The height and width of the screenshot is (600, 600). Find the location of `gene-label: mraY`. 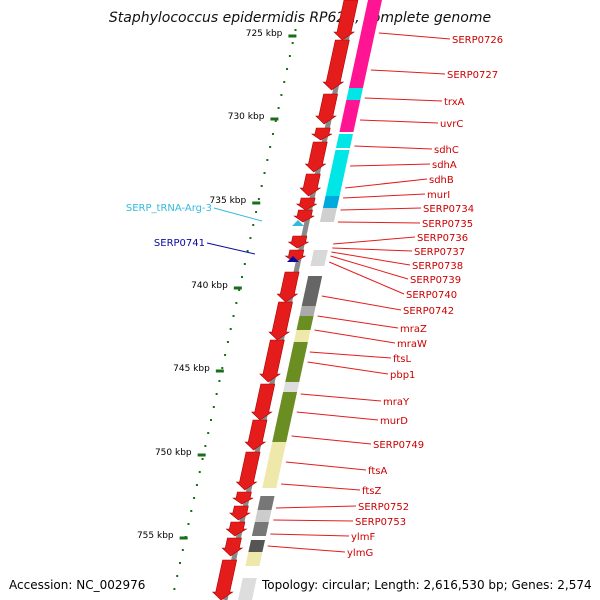

gene-label: mraY is located at coordinates (396, 402).